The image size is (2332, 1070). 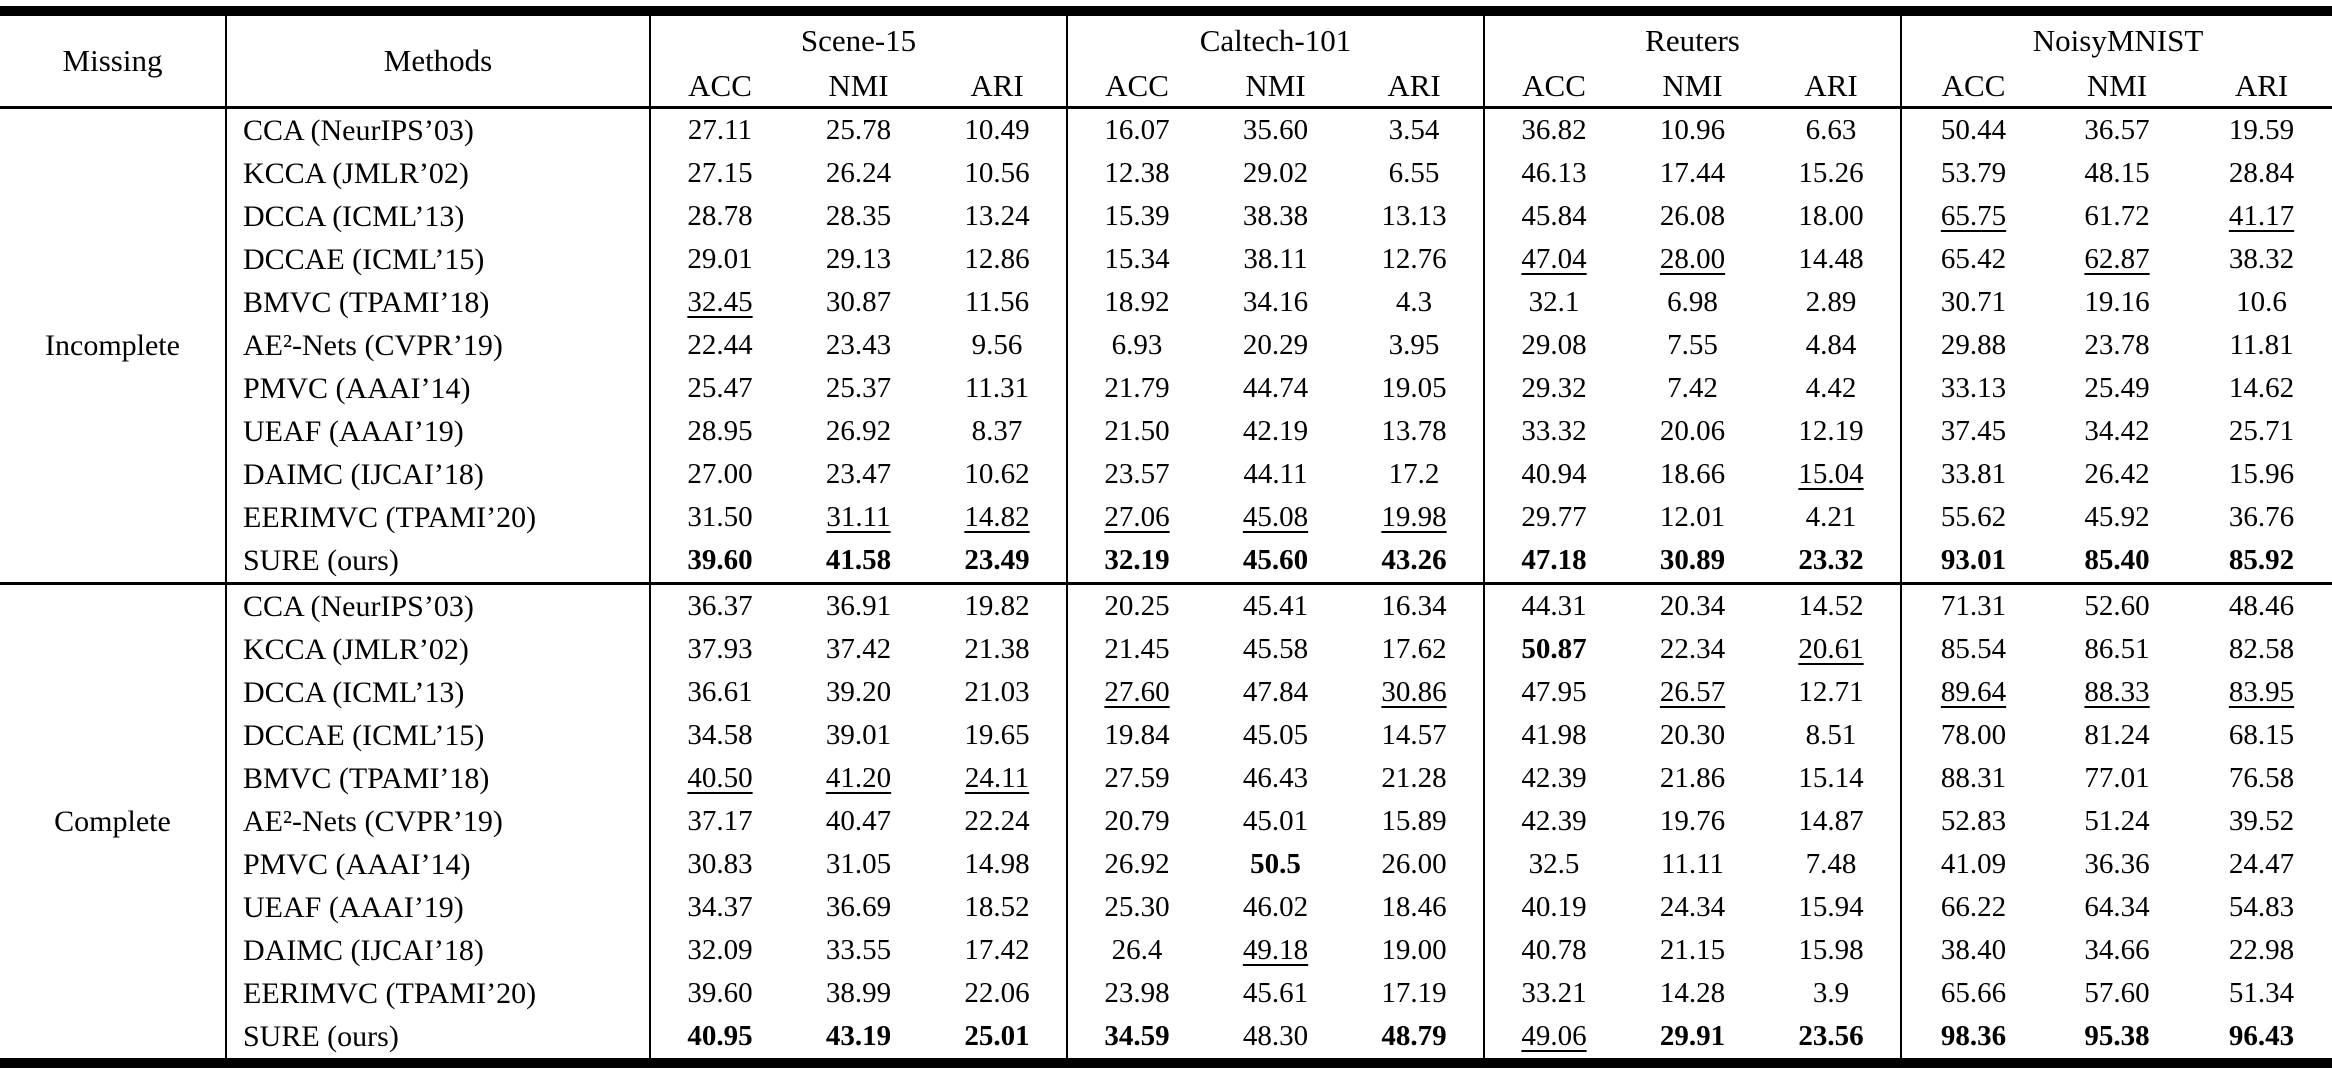 What do you see at coordinates (1275, 431) in the screenshot?
I see `metric-cell: 42.19` at bounding box center [1275, 431].